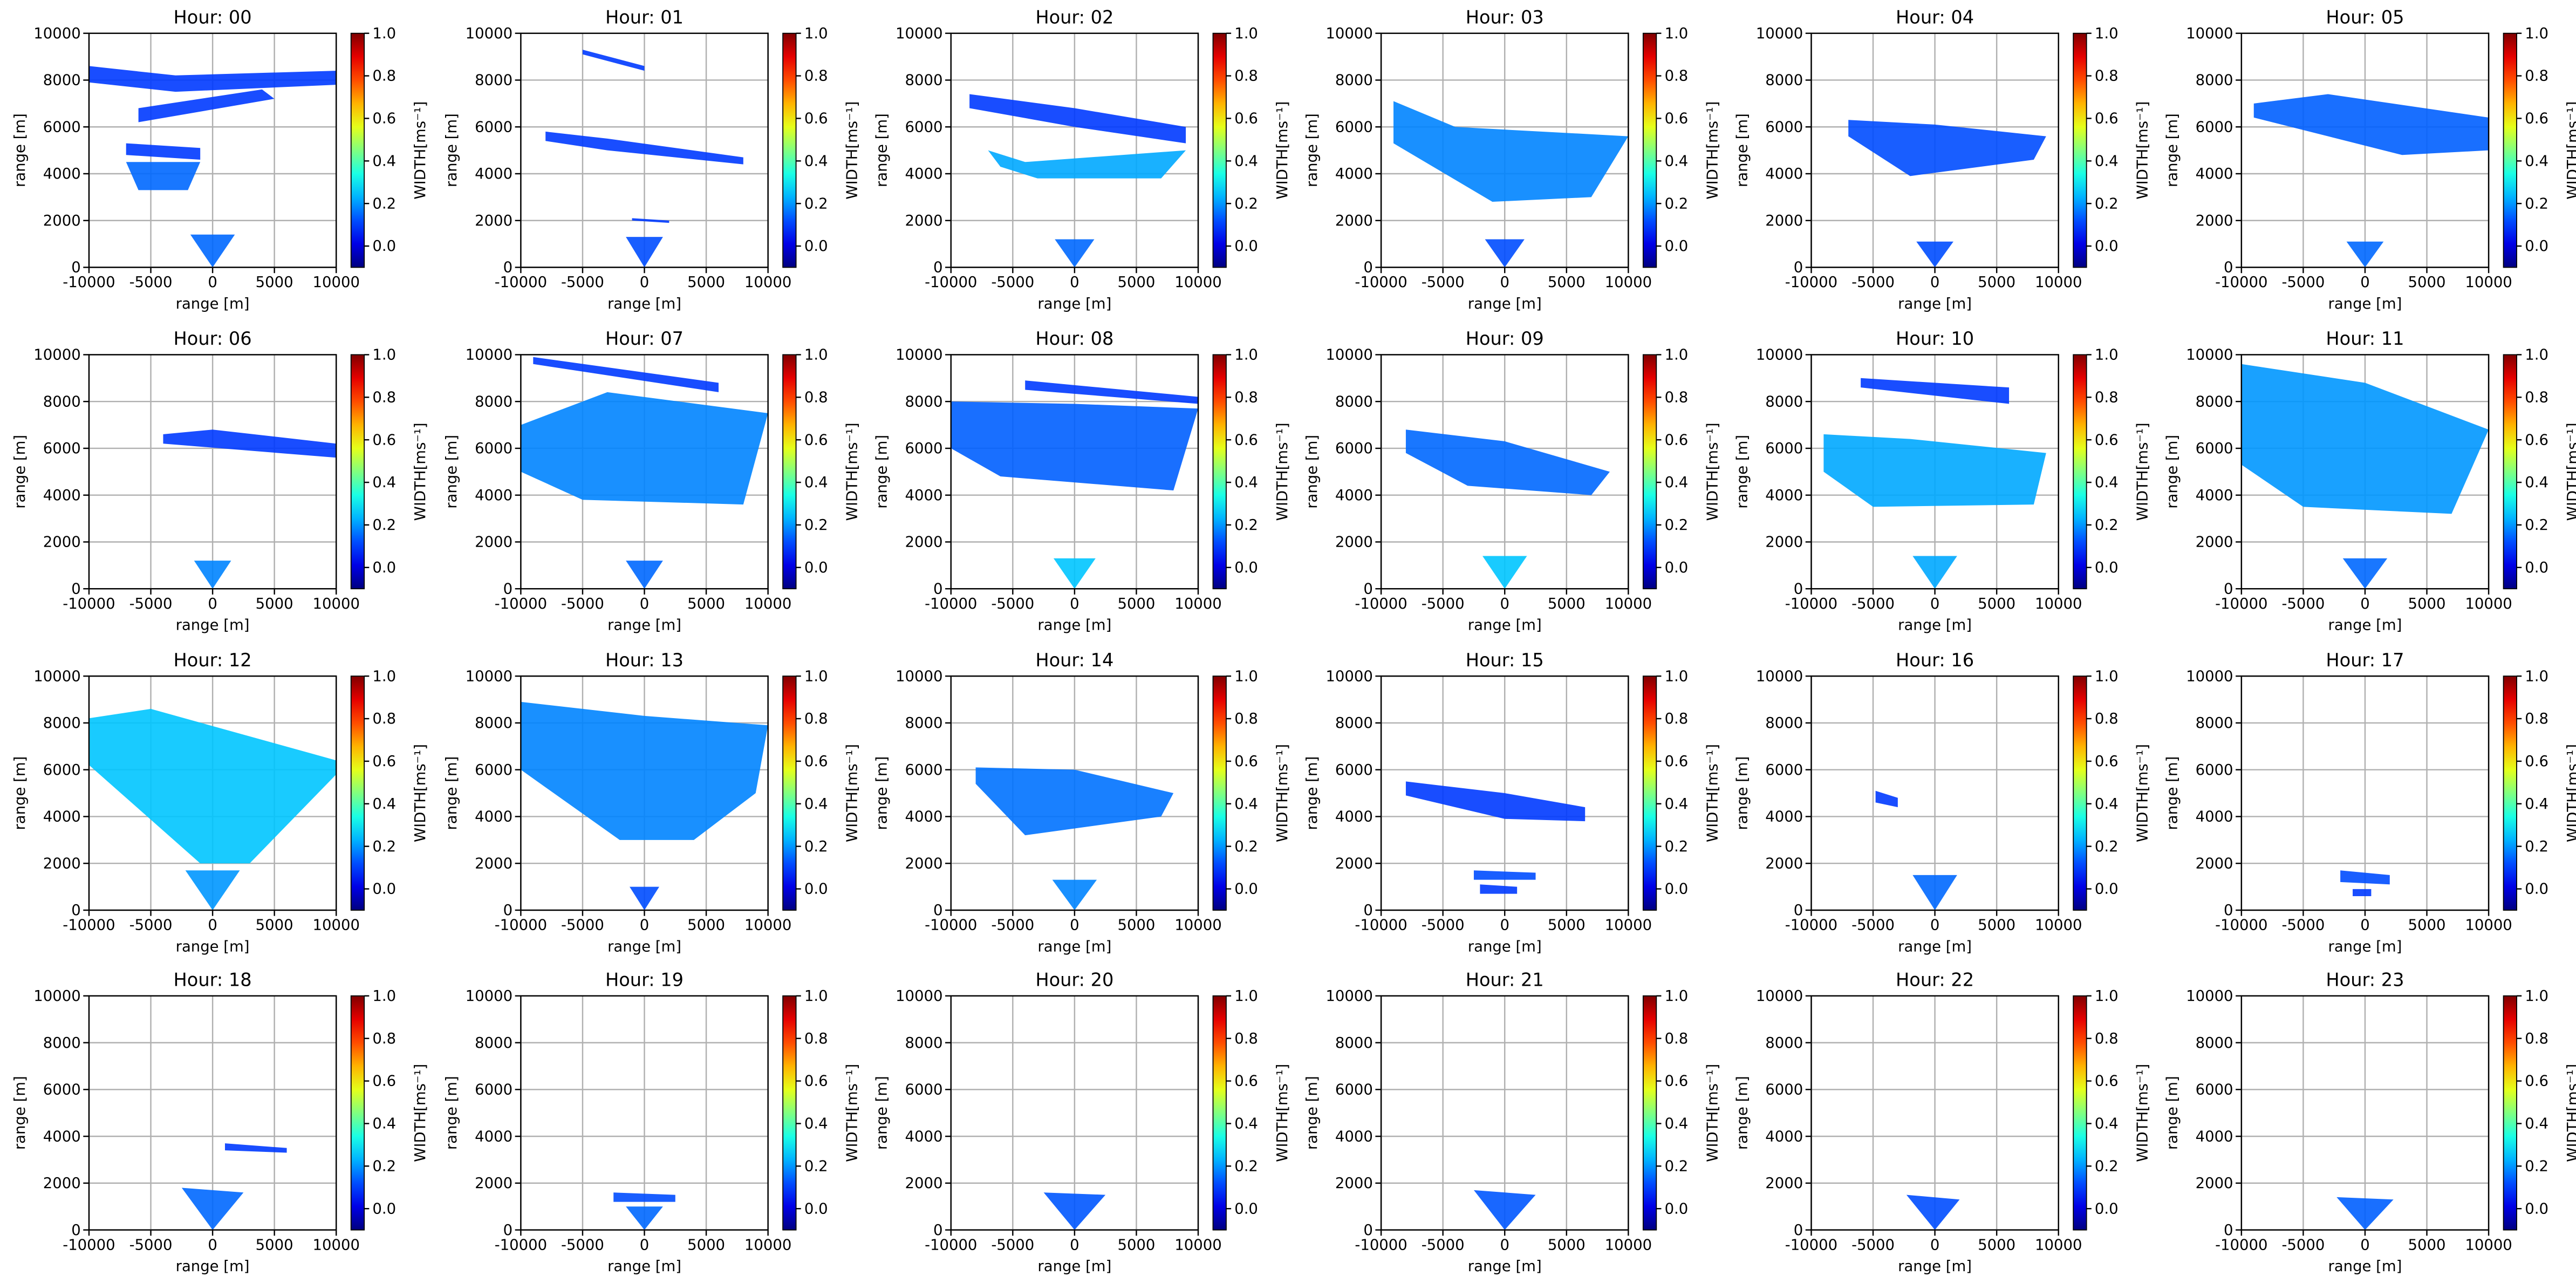 The width and height of the screenshot is (2576, 1283). What do you see at coordinates (644, 660) in the screenshot?
I see `subplot-title: Hour: 13` at bounding box center [644, 660].